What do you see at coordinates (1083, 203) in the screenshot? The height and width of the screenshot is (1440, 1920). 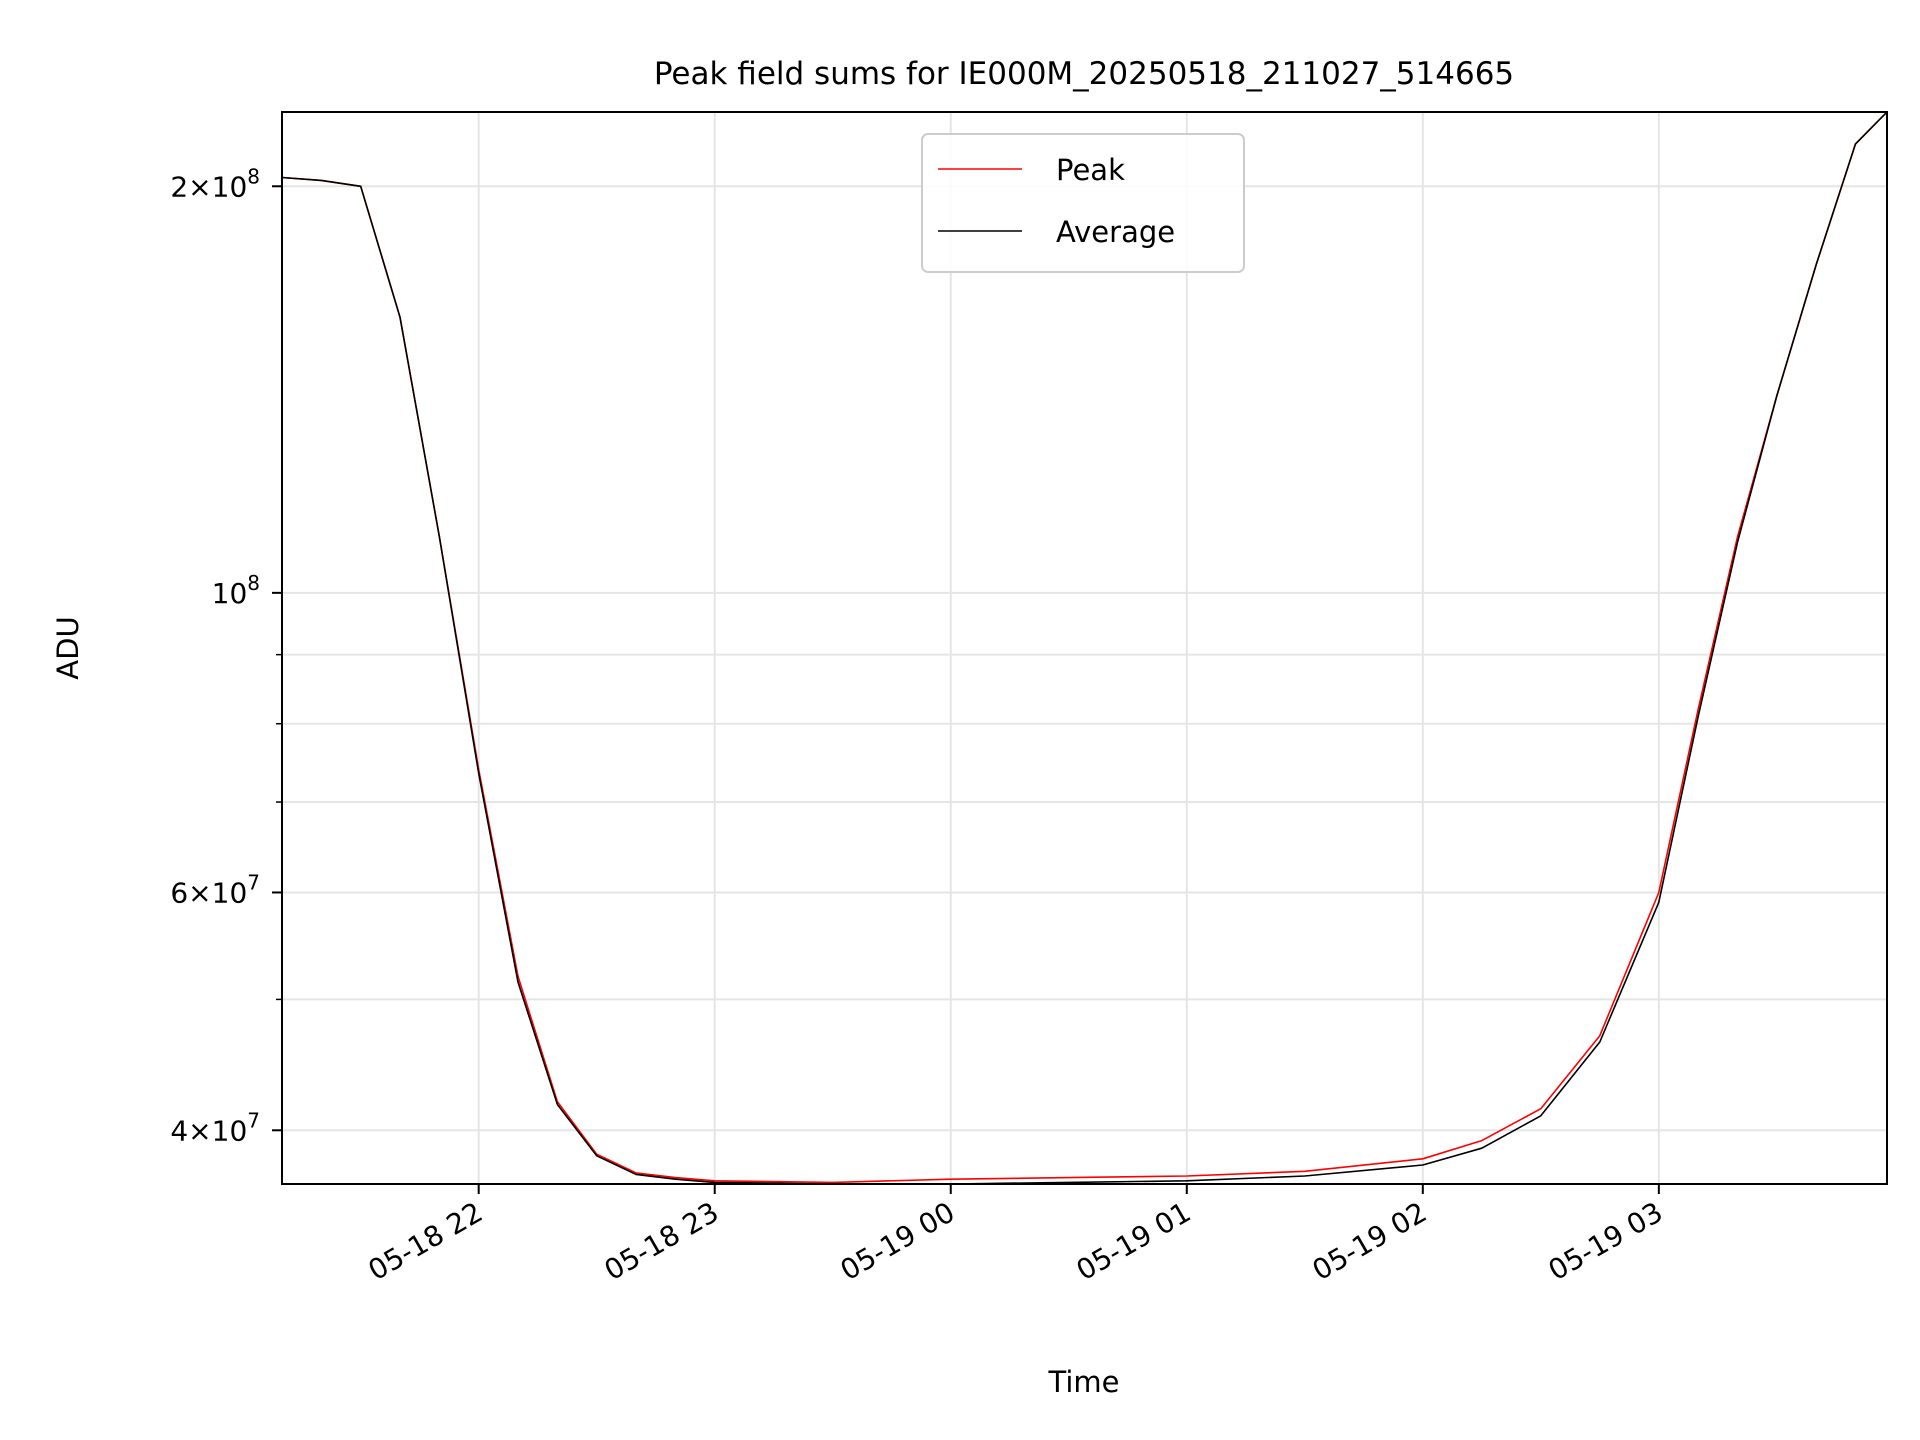 I see `legend: Peak Average` at bounding box center [1083, 203].